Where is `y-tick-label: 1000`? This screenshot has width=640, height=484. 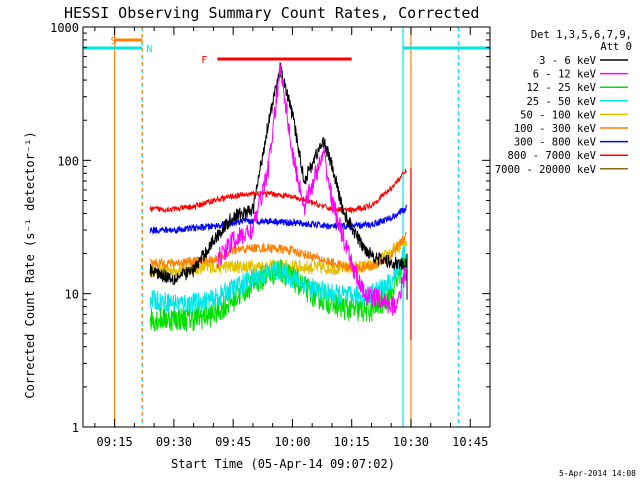 y-tick-label: 1000 is located at coordinates (64, 28).